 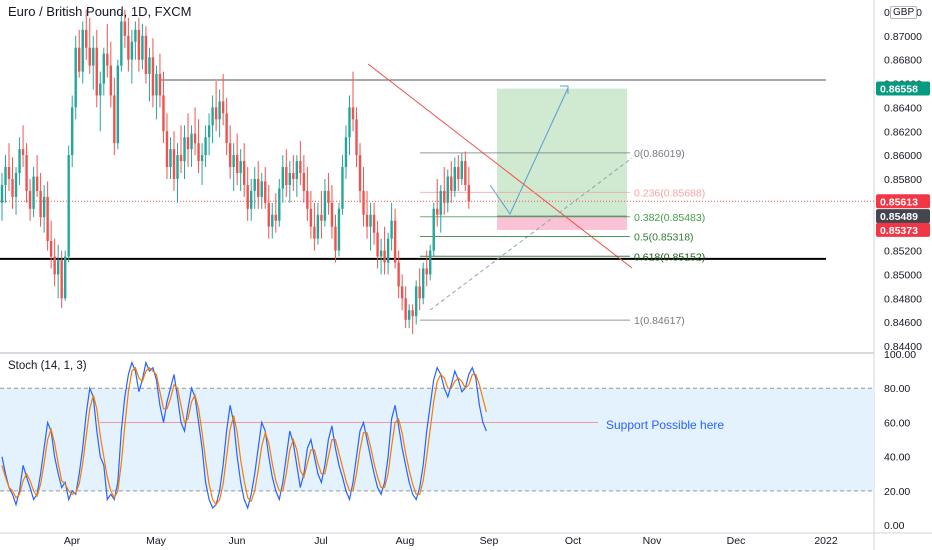 What do you see at coordinates (244, 436) in the screenshot?
I see `stoch-d-line` at bounding box center [244, 436].